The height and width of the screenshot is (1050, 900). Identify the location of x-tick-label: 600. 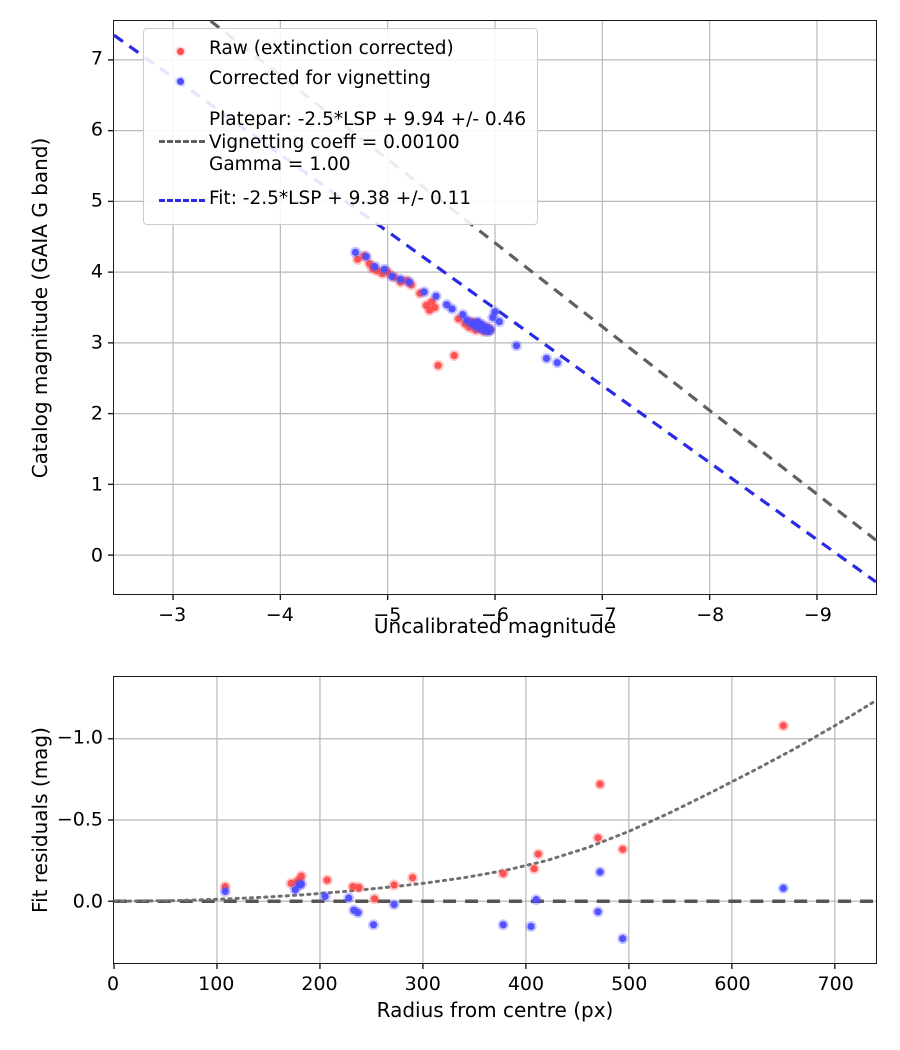
(732, 984).